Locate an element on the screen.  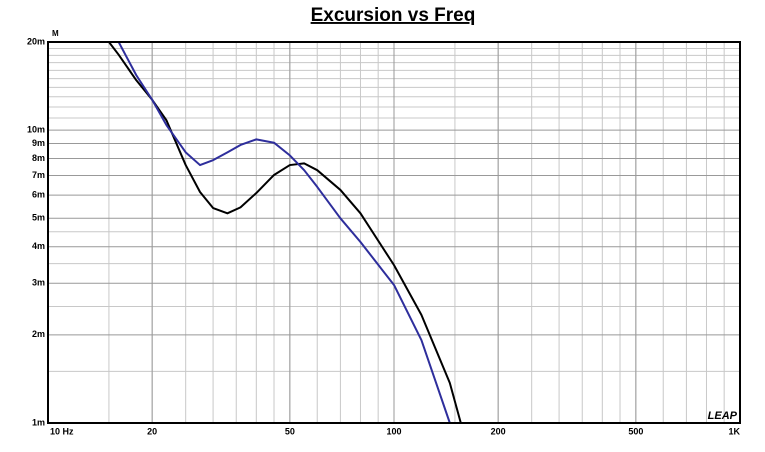
y-tick-label: 10m is located at coordinates (36, 130).